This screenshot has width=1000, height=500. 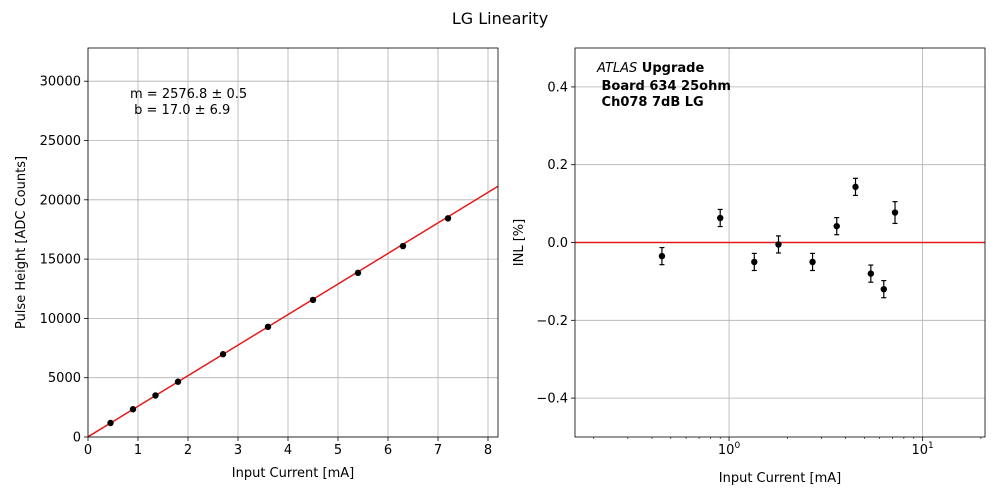 What do you see at coordinates (238, 450) in the screenshot?
I see `x-tick-label: 3` at bounding box center [238, 450].